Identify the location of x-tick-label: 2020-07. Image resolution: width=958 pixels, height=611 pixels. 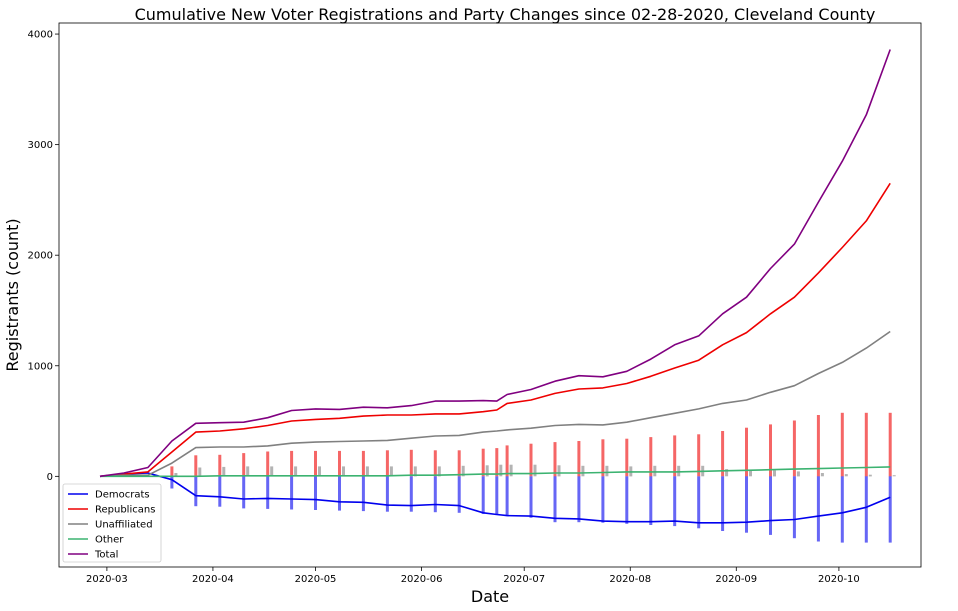
(524, 579).